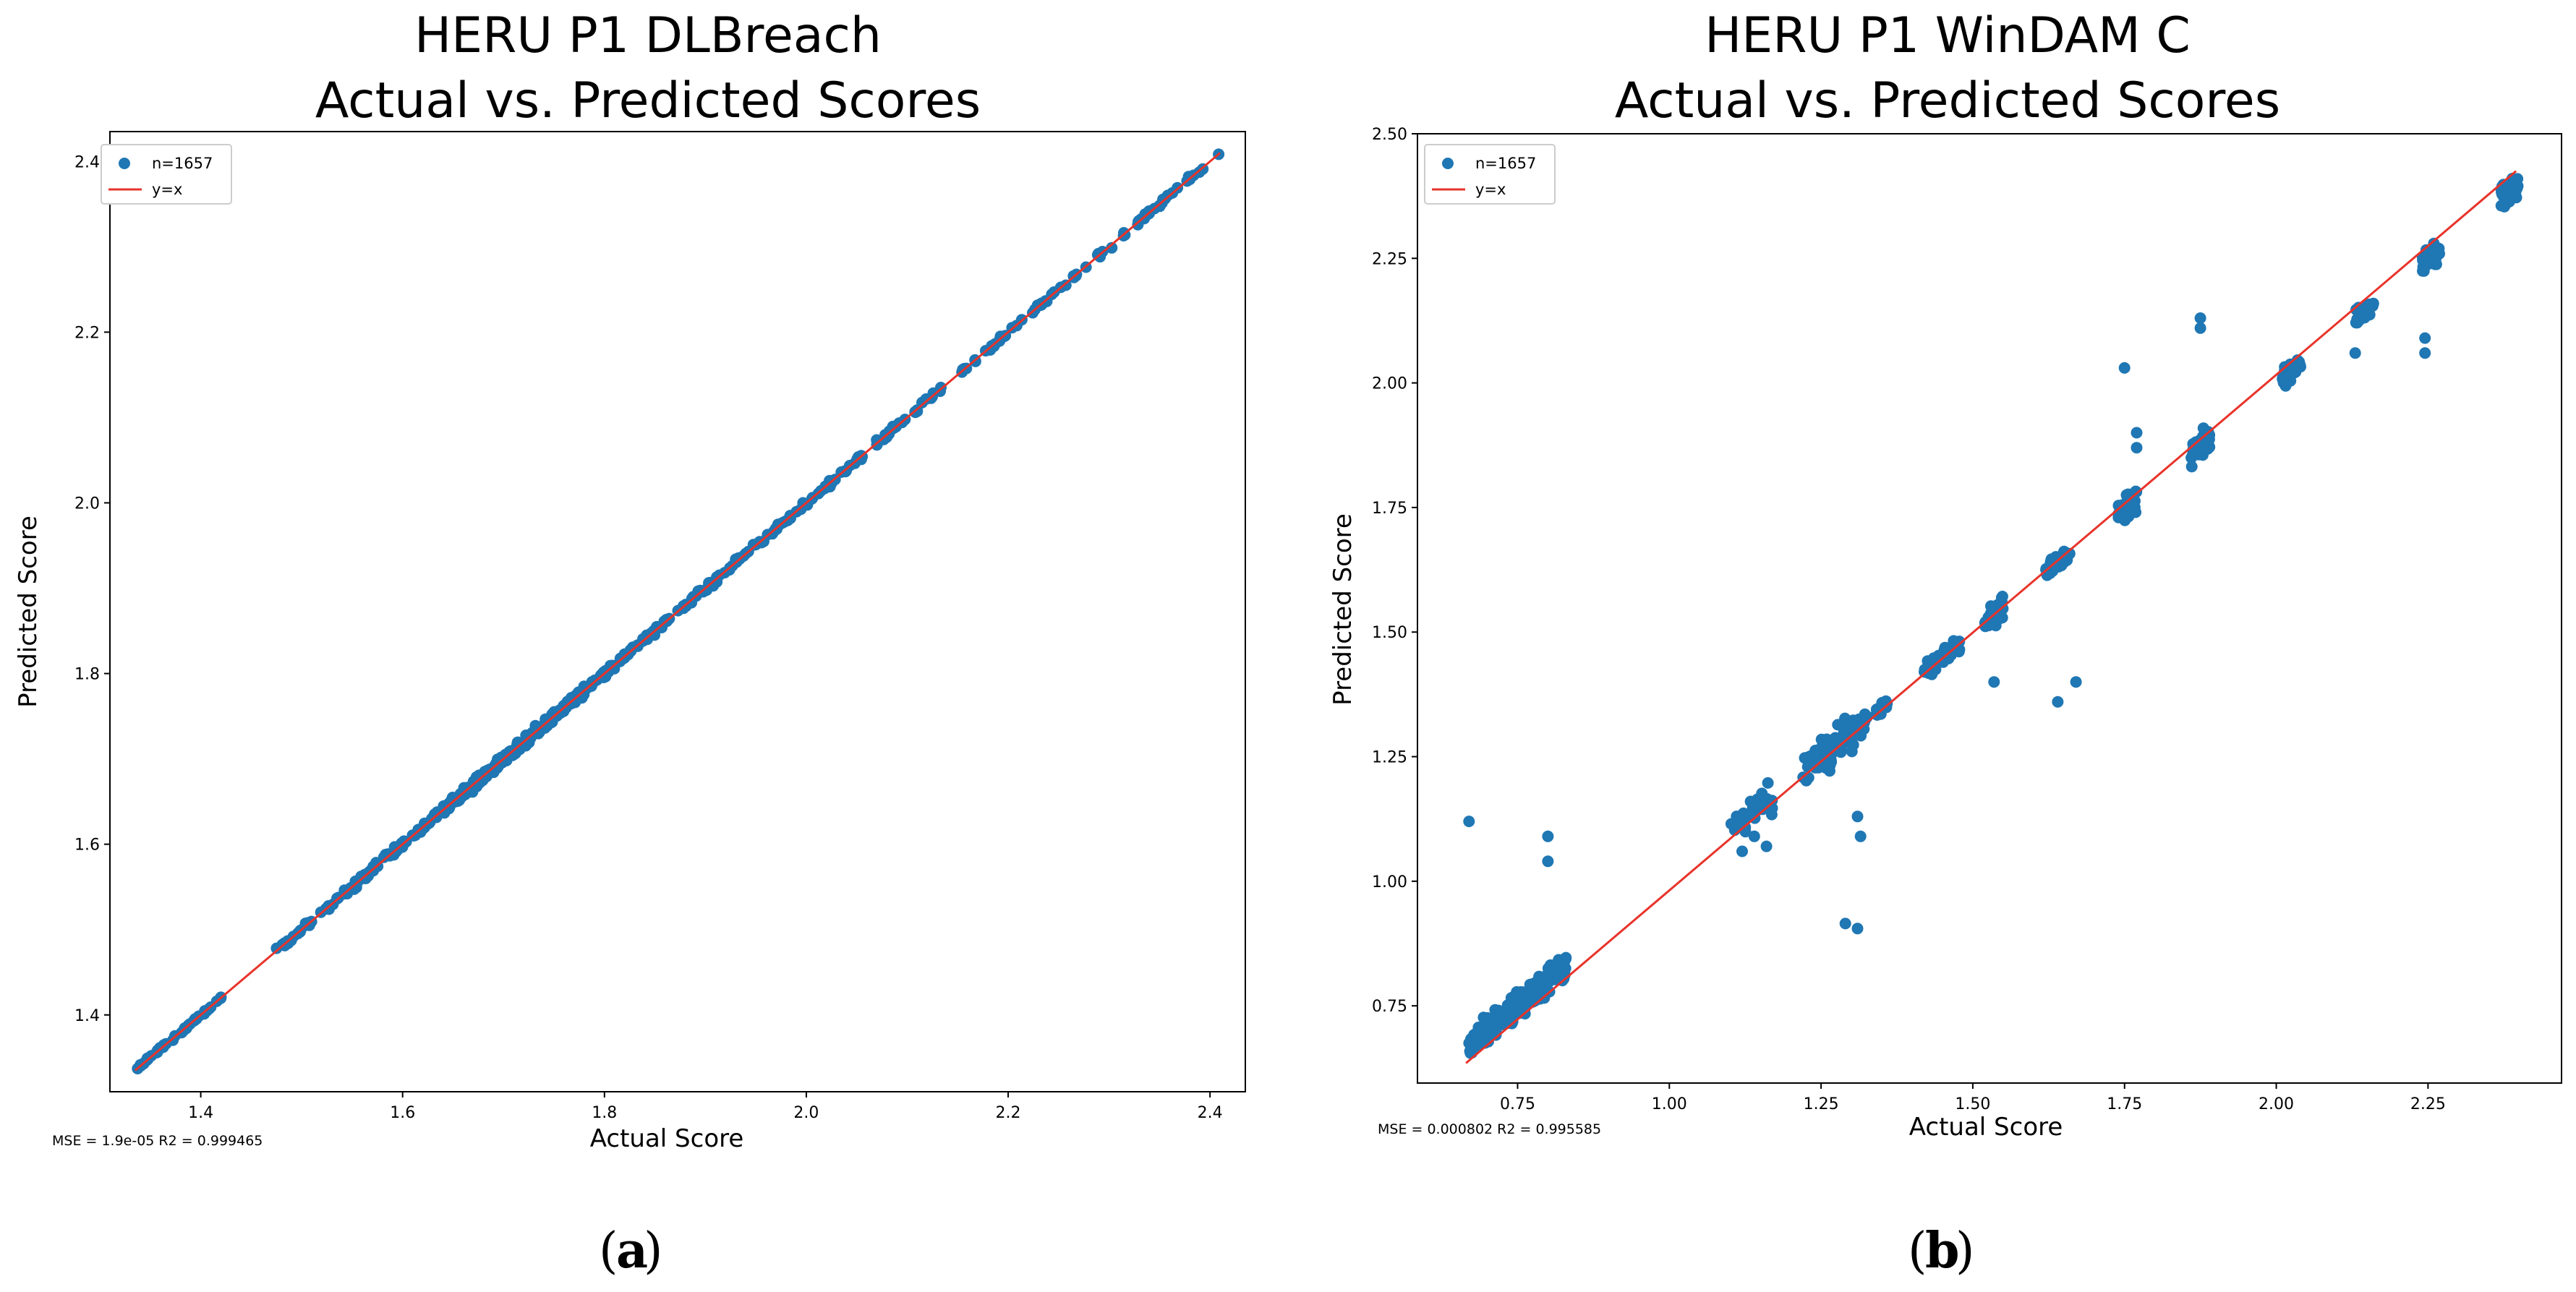 The height and width of the screenshot is (1292, 2576). I want to click on chart-a-x-tick-label: 1.4, so click(200, 1113).